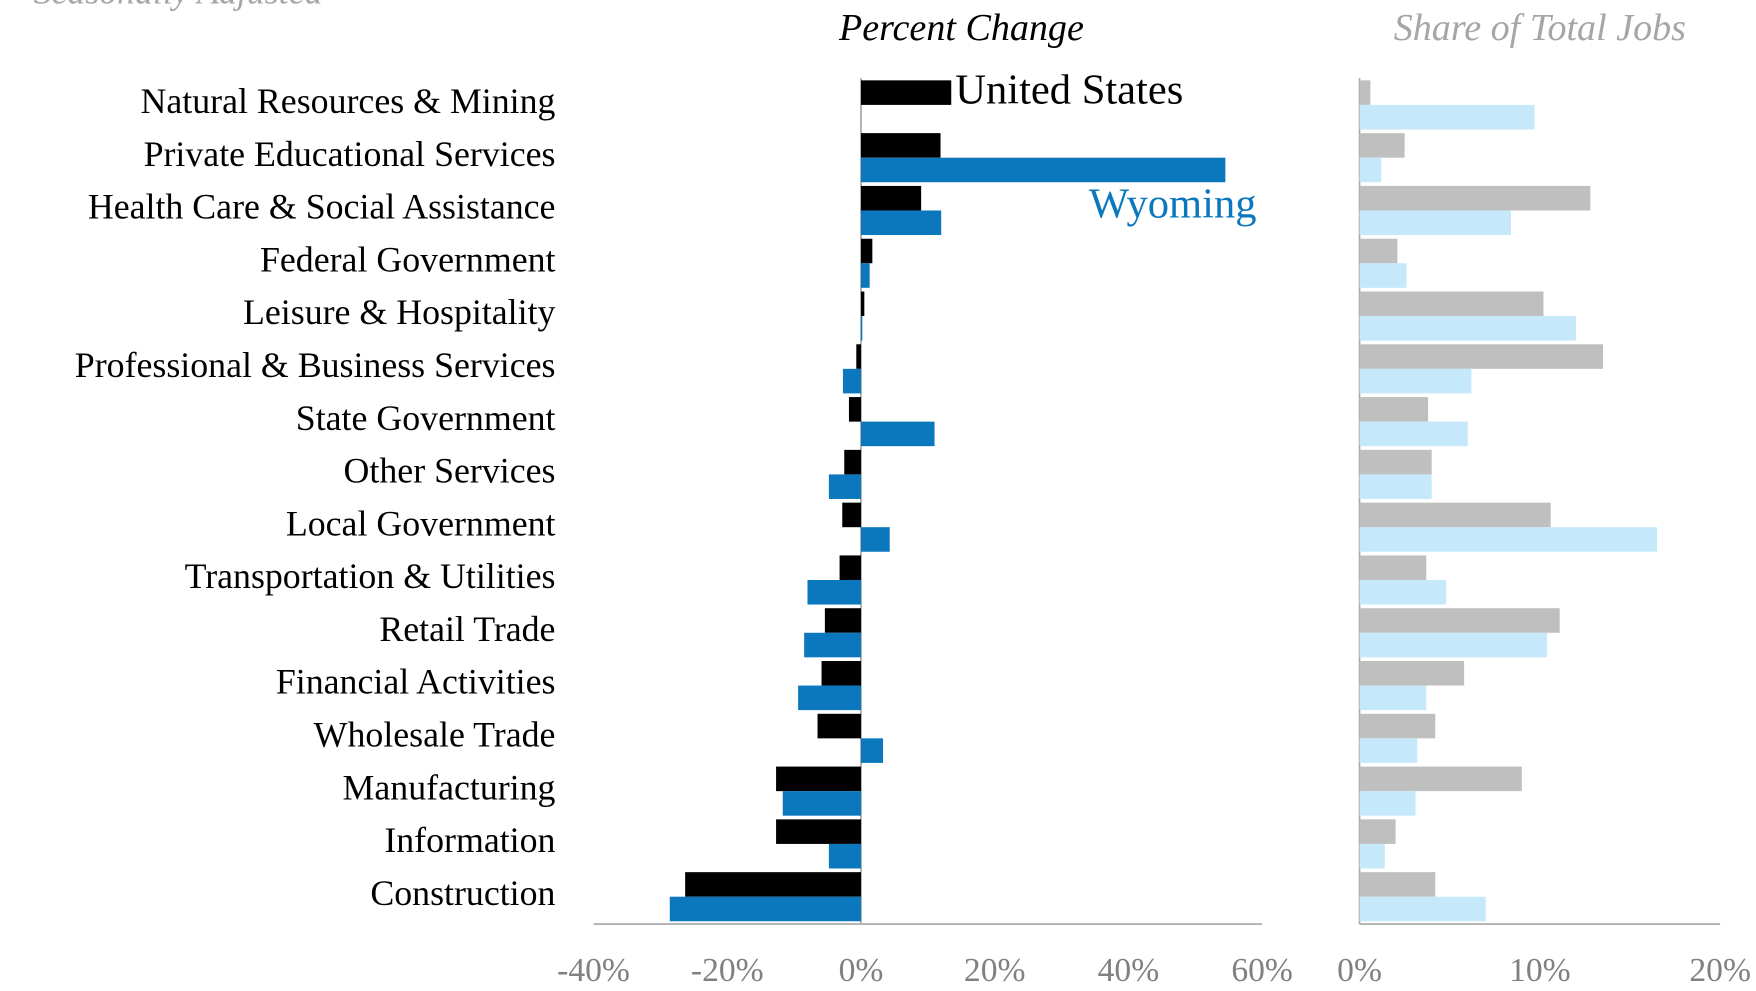 The image size is (1756, 991). Describe the element at coordinates (435, 735) in the screenshot. I see `category-label: Wholesale Trade` at that location.